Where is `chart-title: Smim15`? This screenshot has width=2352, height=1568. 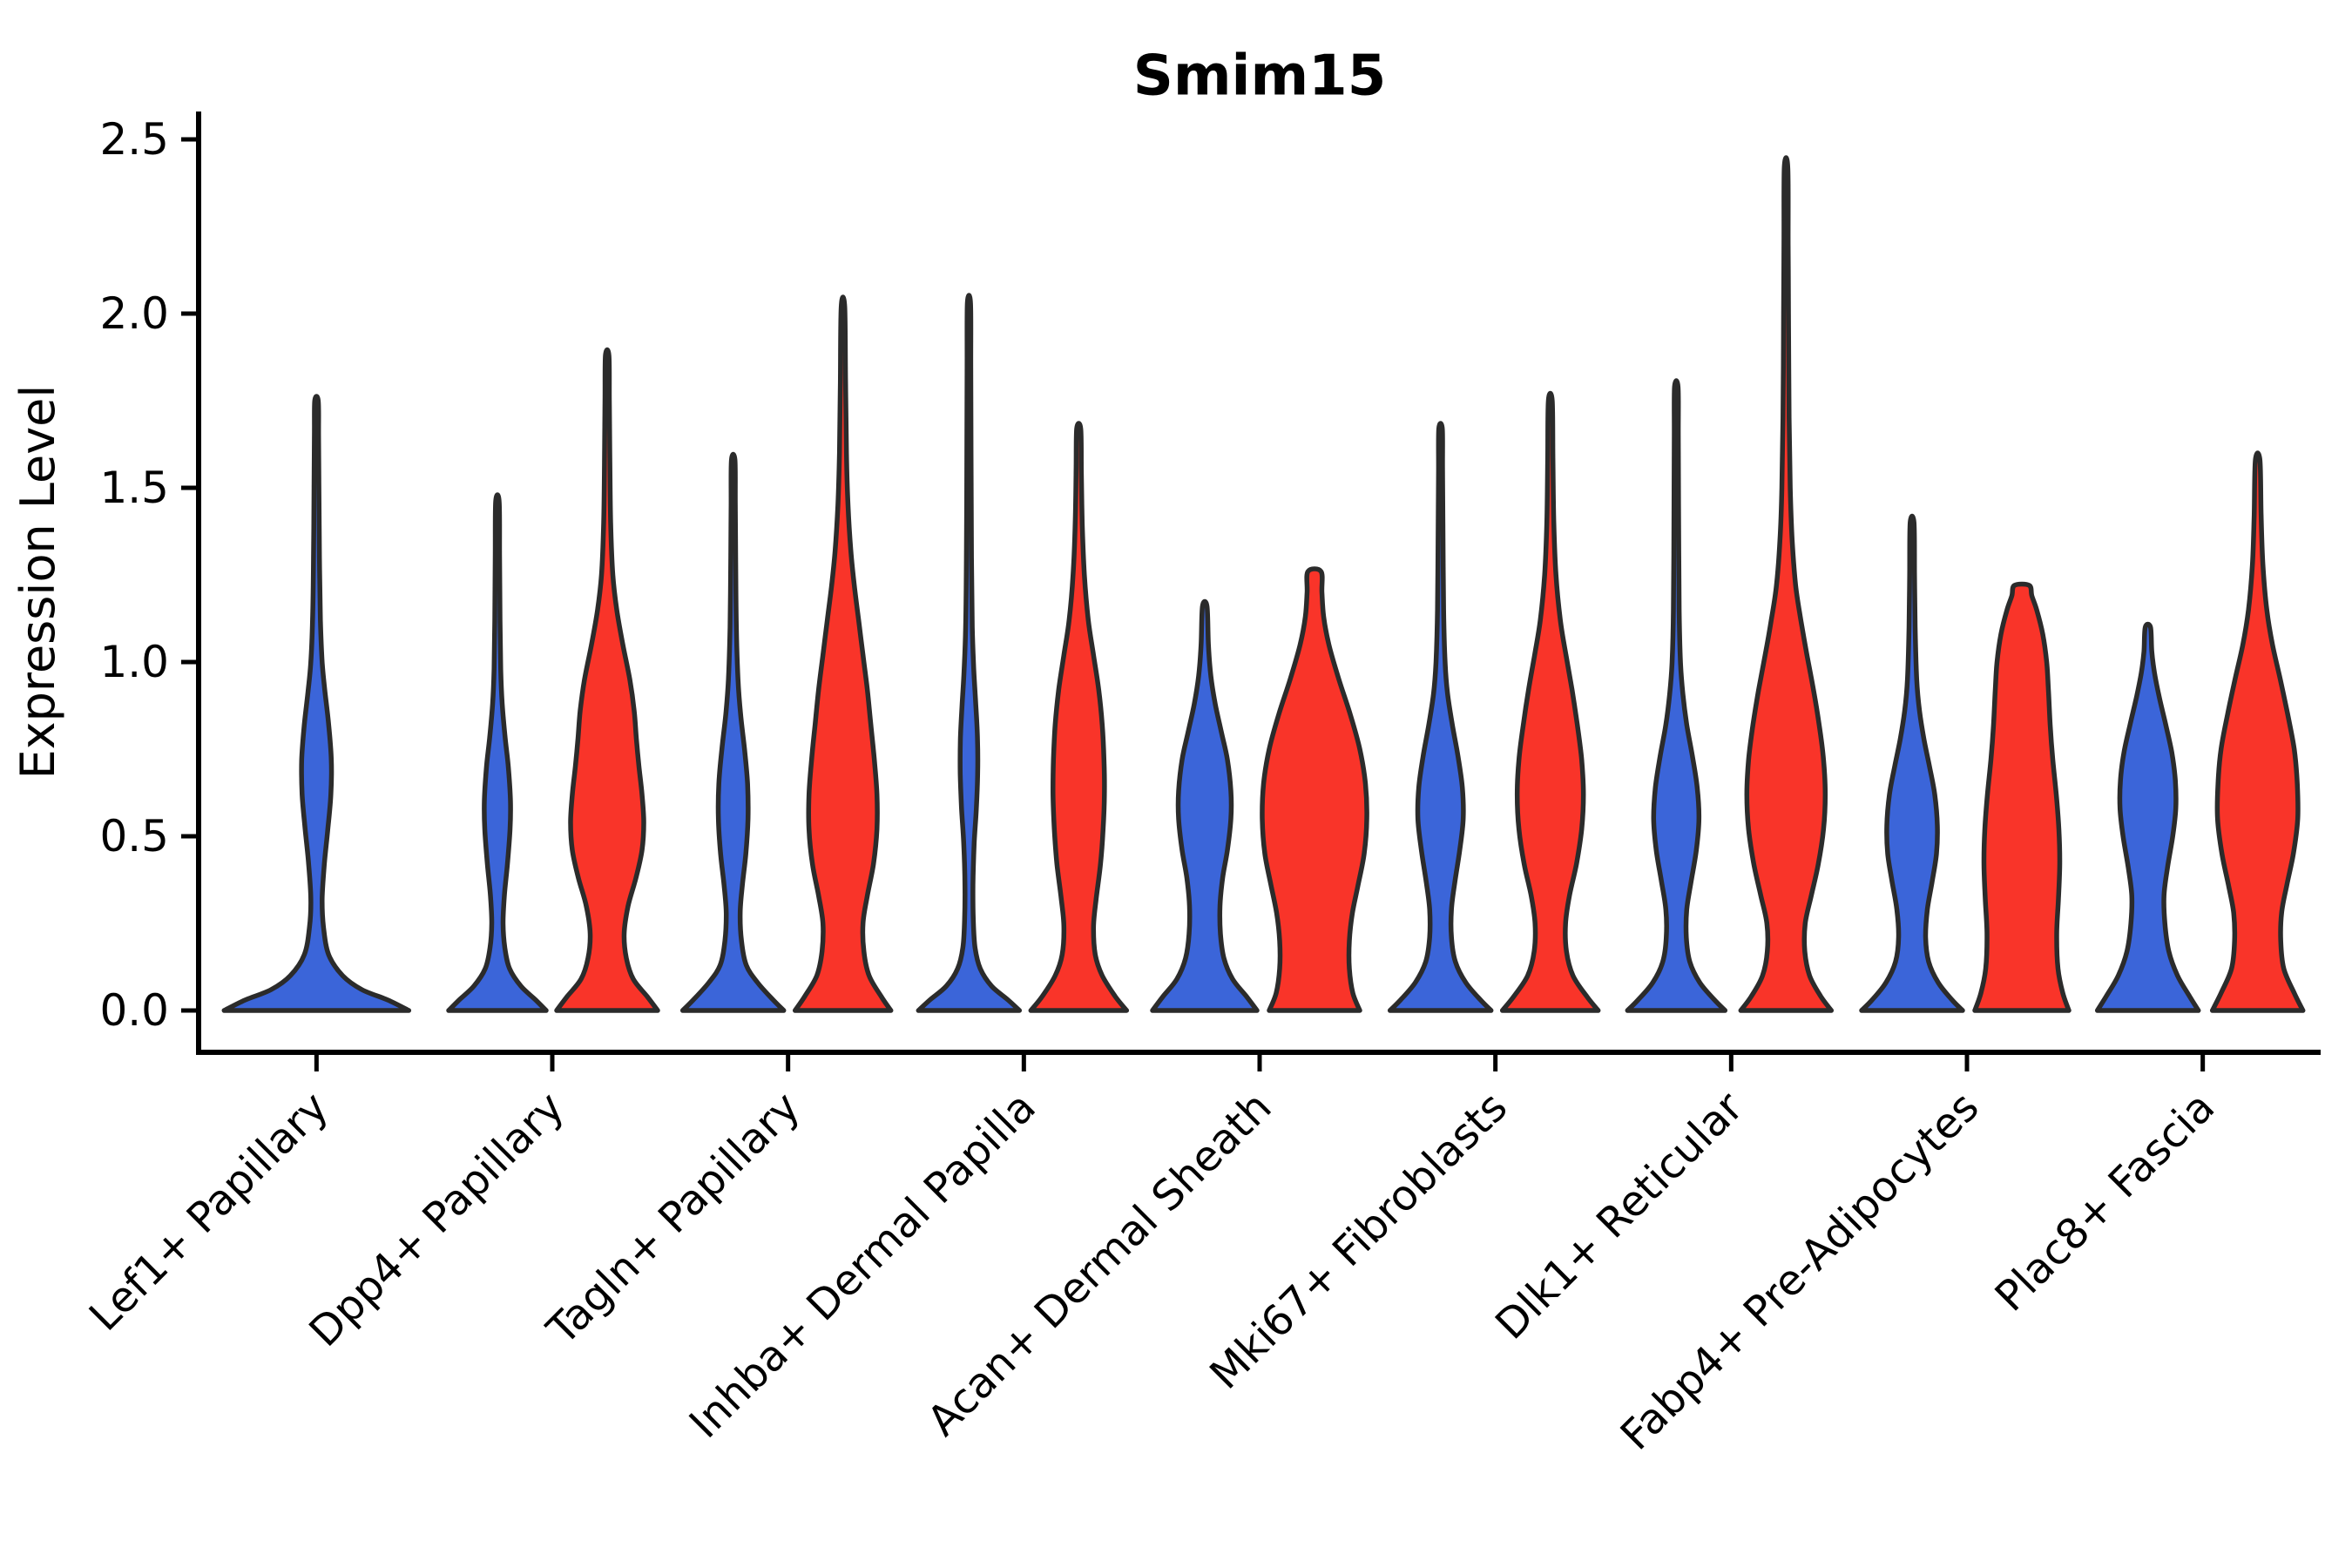
chart-title: Smim15 is located at coordinates (1260, 76).